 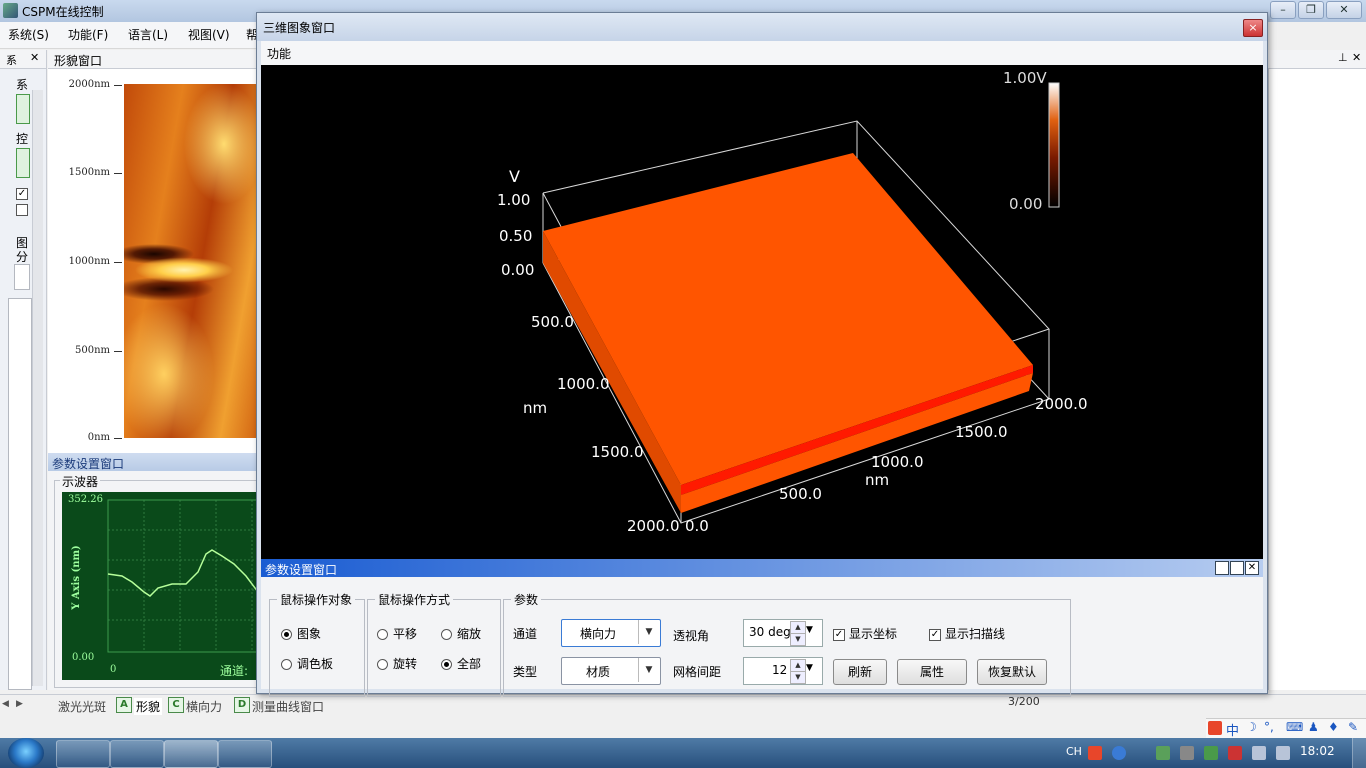 I want to click on type-select: 材质 ▼, so click(x=611, y=671).